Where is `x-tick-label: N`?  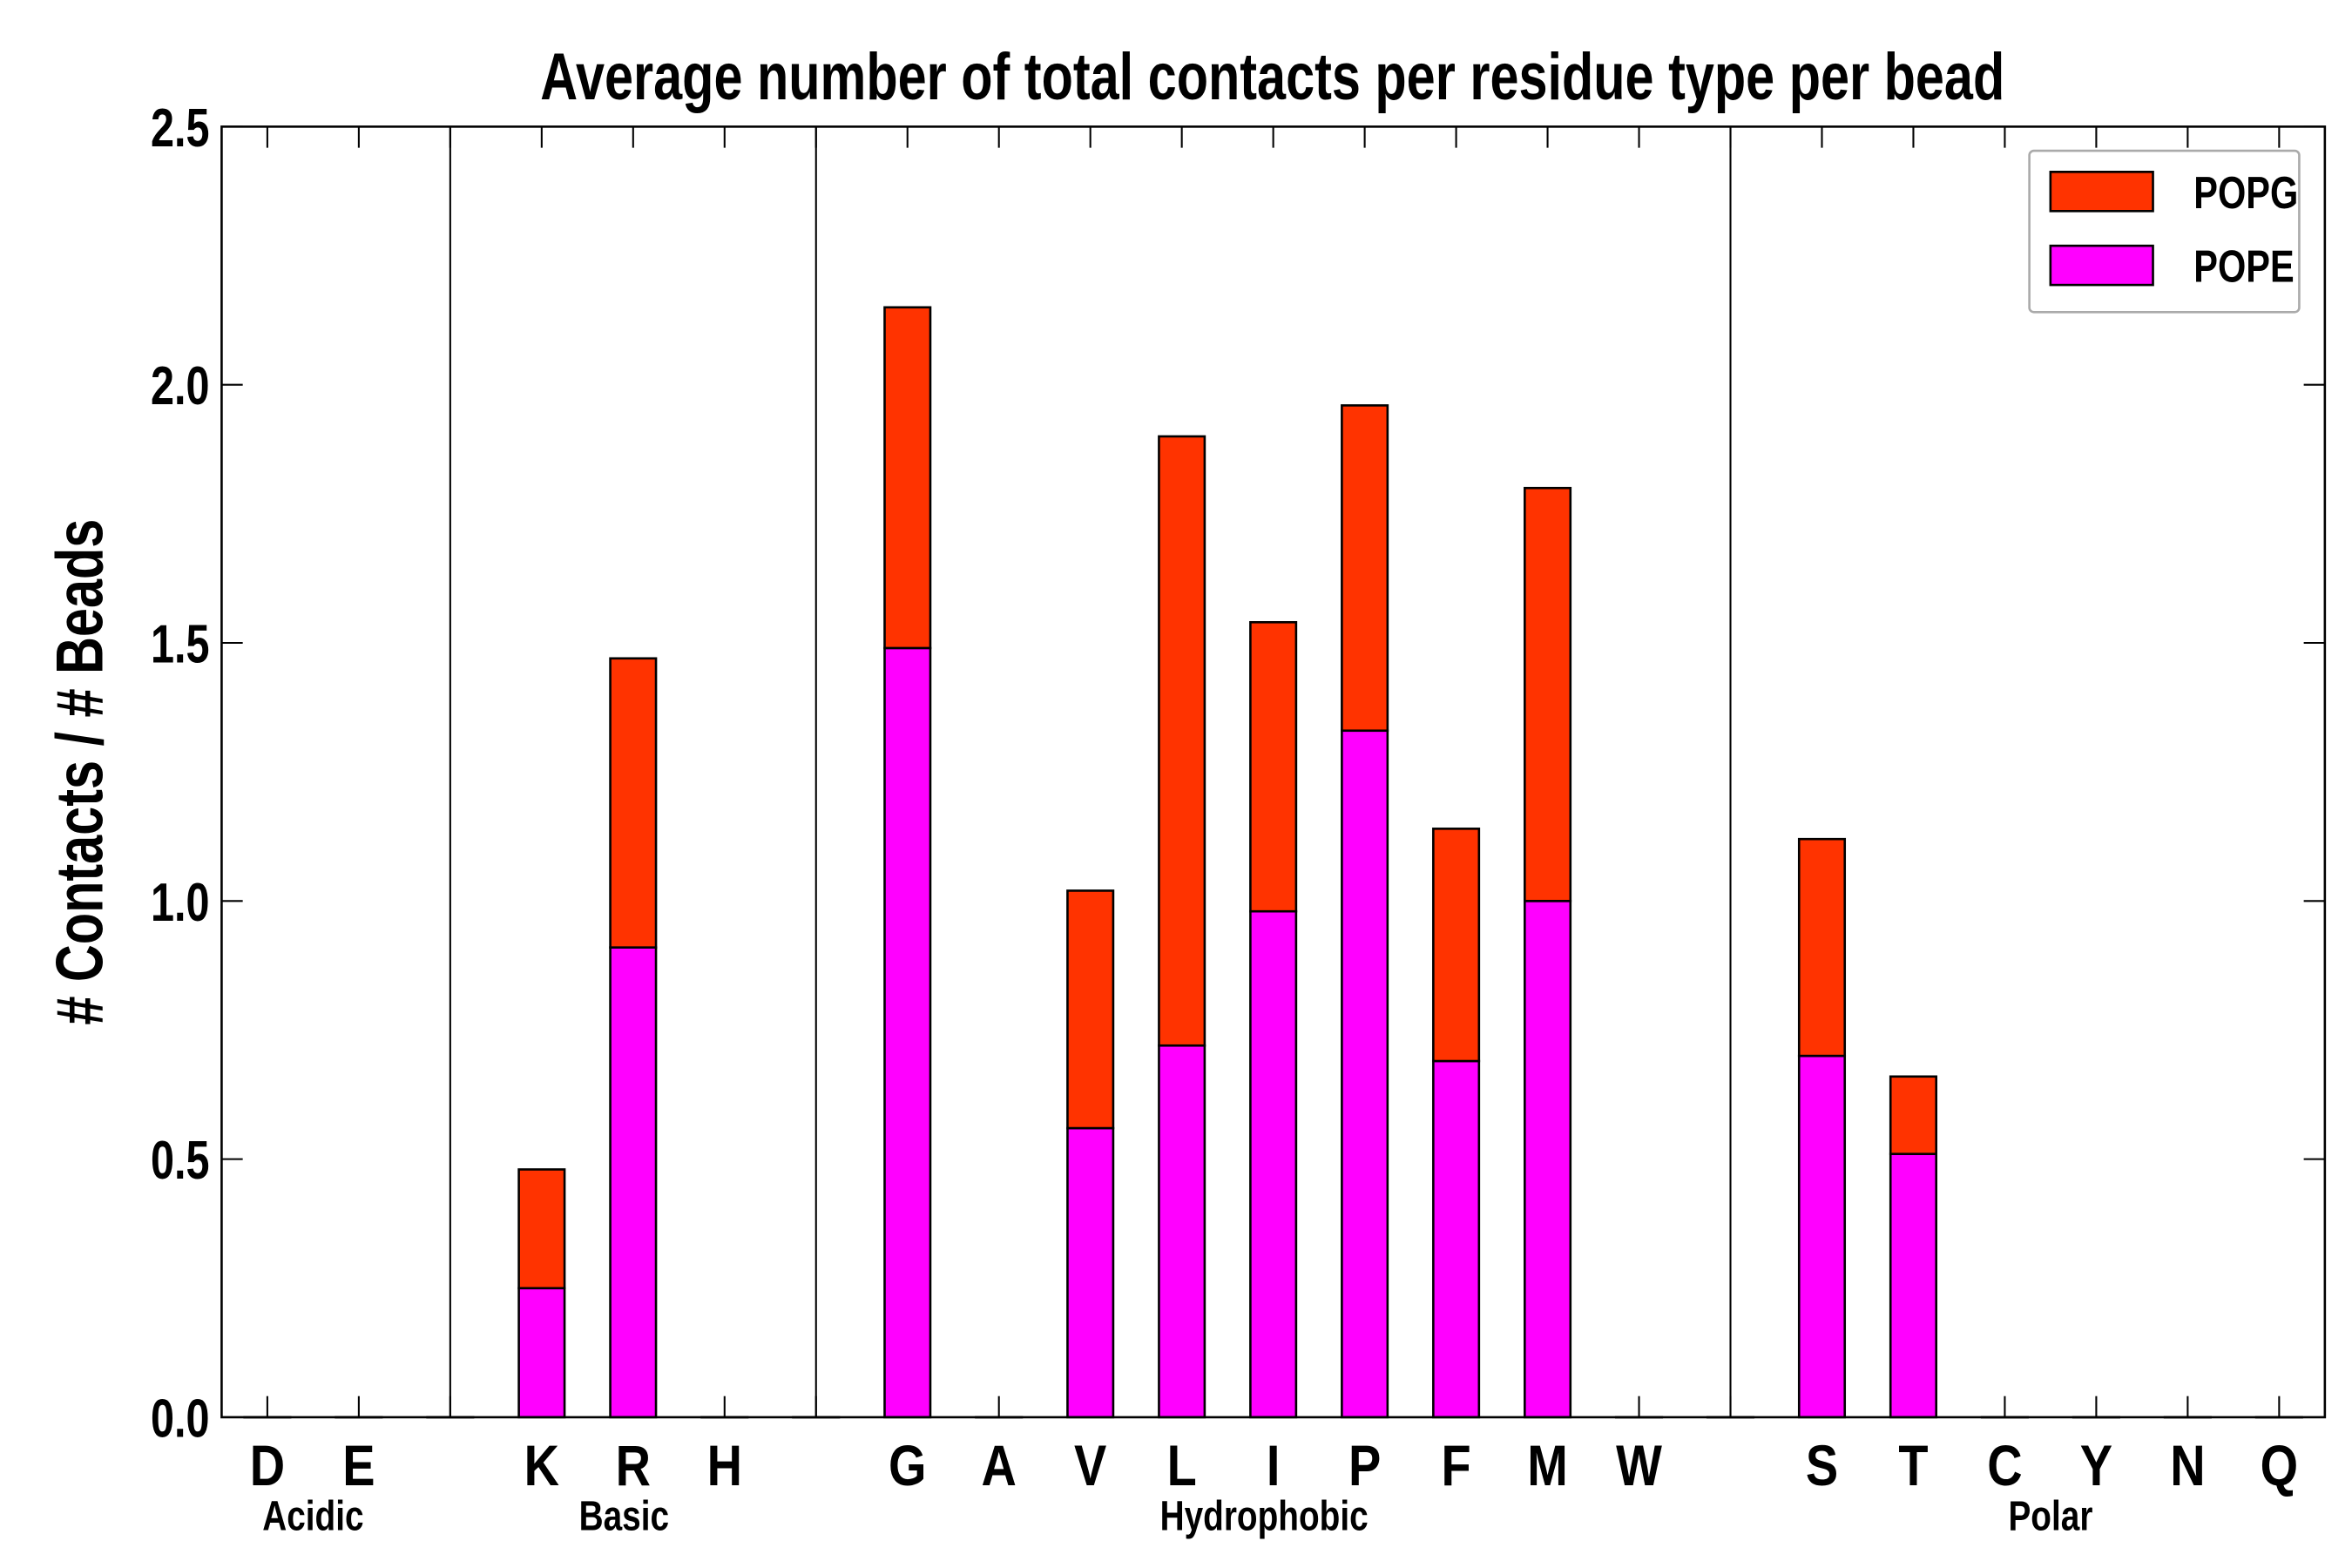
x-tick-label: N is located at coordinates (2187, 1466).